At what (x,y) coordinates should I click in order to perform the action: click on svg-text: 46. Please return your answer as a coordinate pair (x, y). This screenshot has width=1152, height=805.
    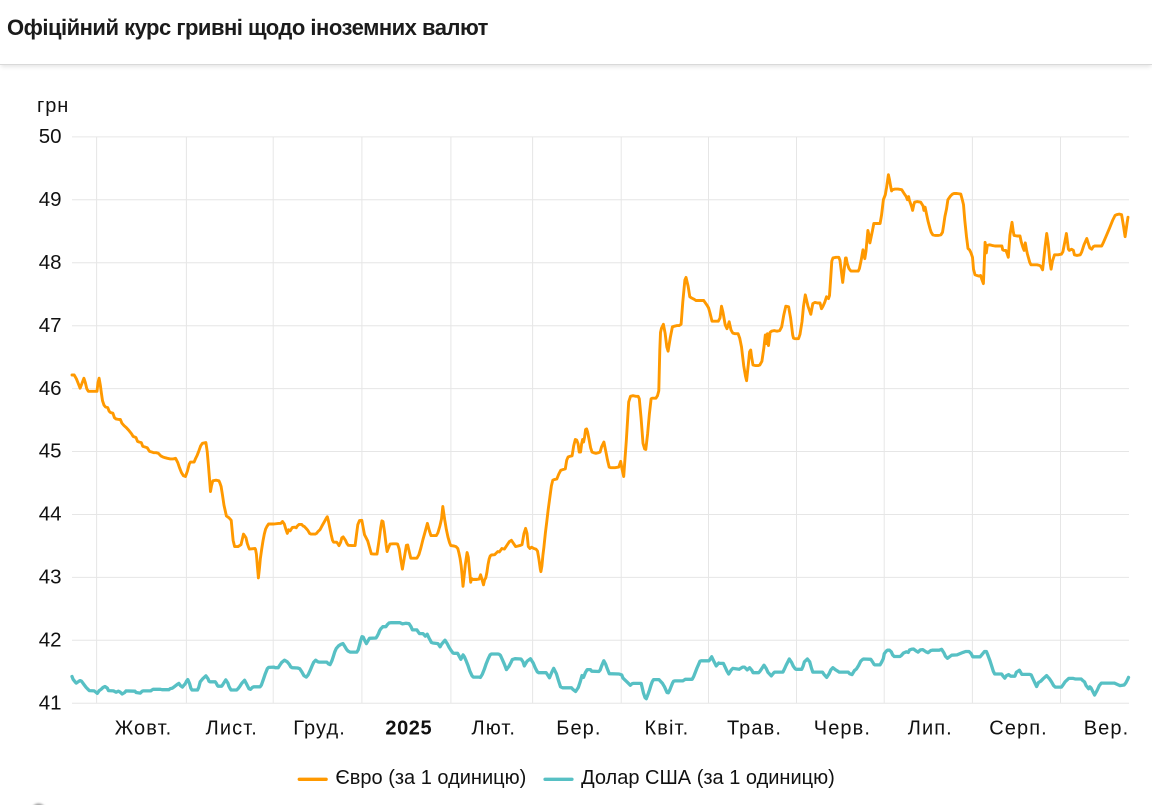
    Looking at the image, I should click on (50, 388).